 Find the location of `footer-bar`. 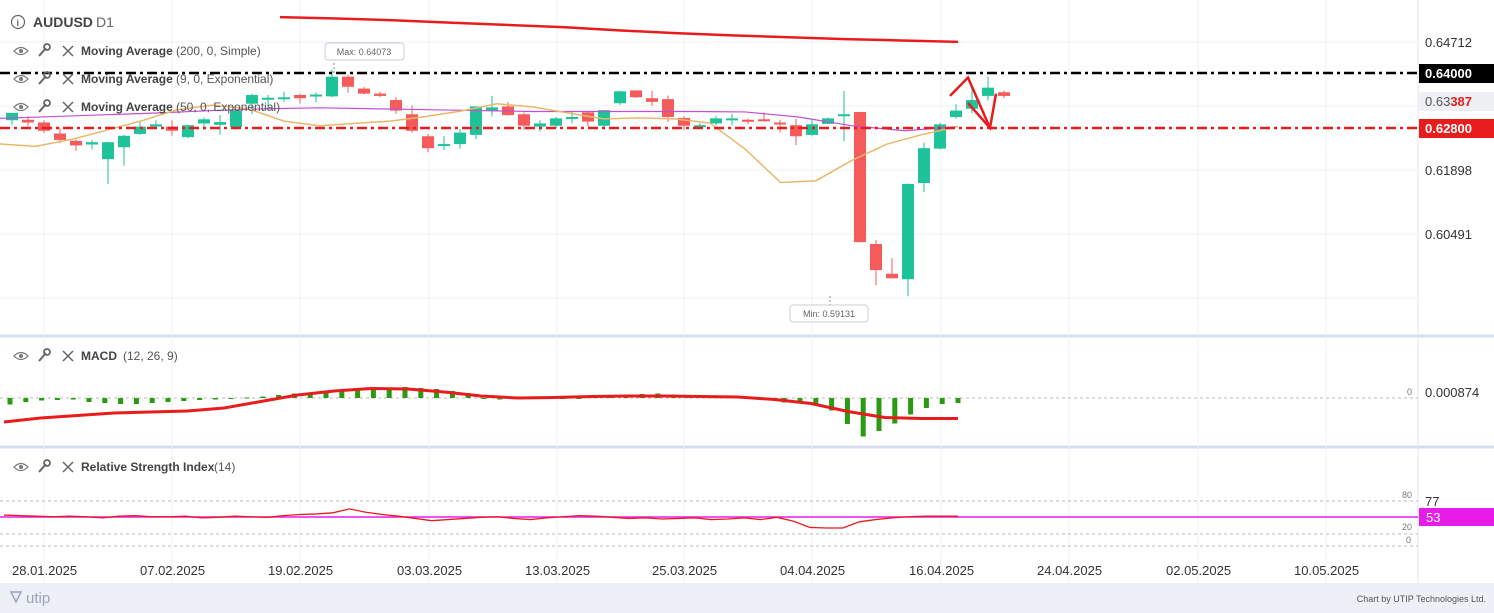

footer-bar is located at coordinates (747, 598).